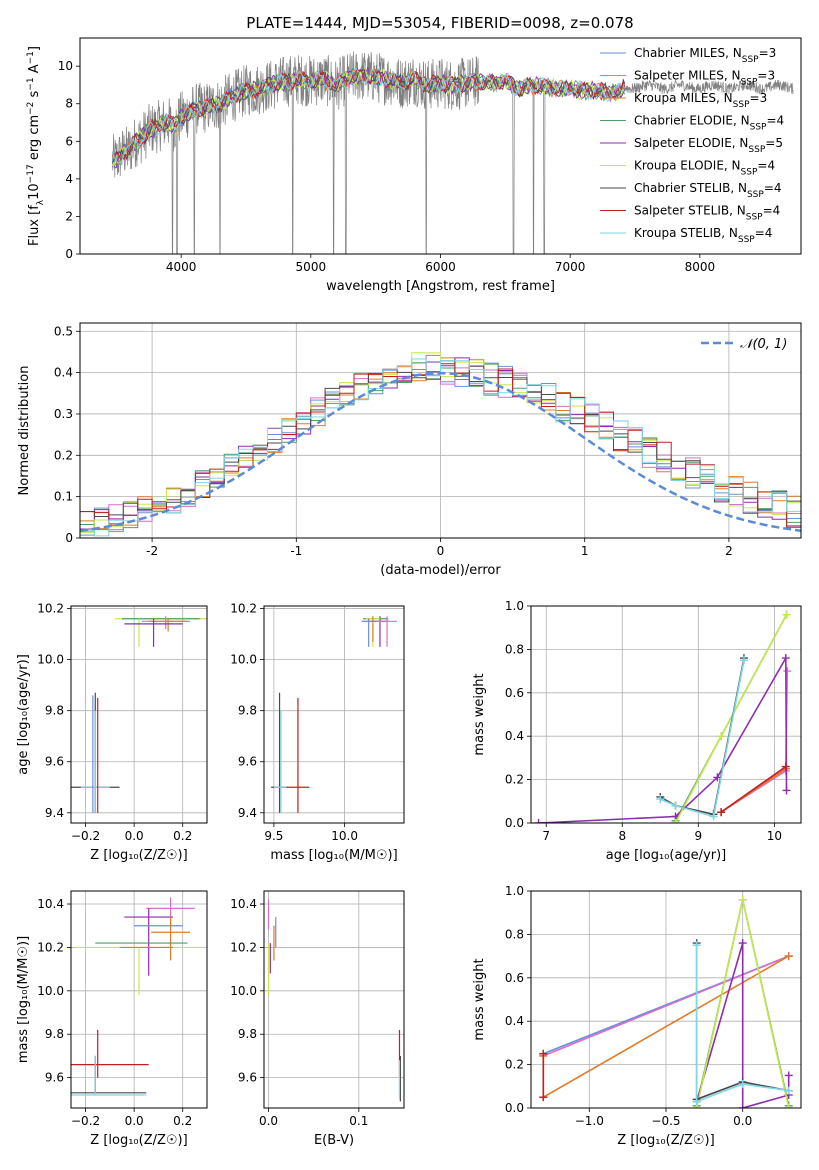 The width and height of the screenshot is (819, 1170). What do you see at coordinates (570, 267) in the screenshot?
I see `x-tick-label: 7000` at bounding box center [570, 267].